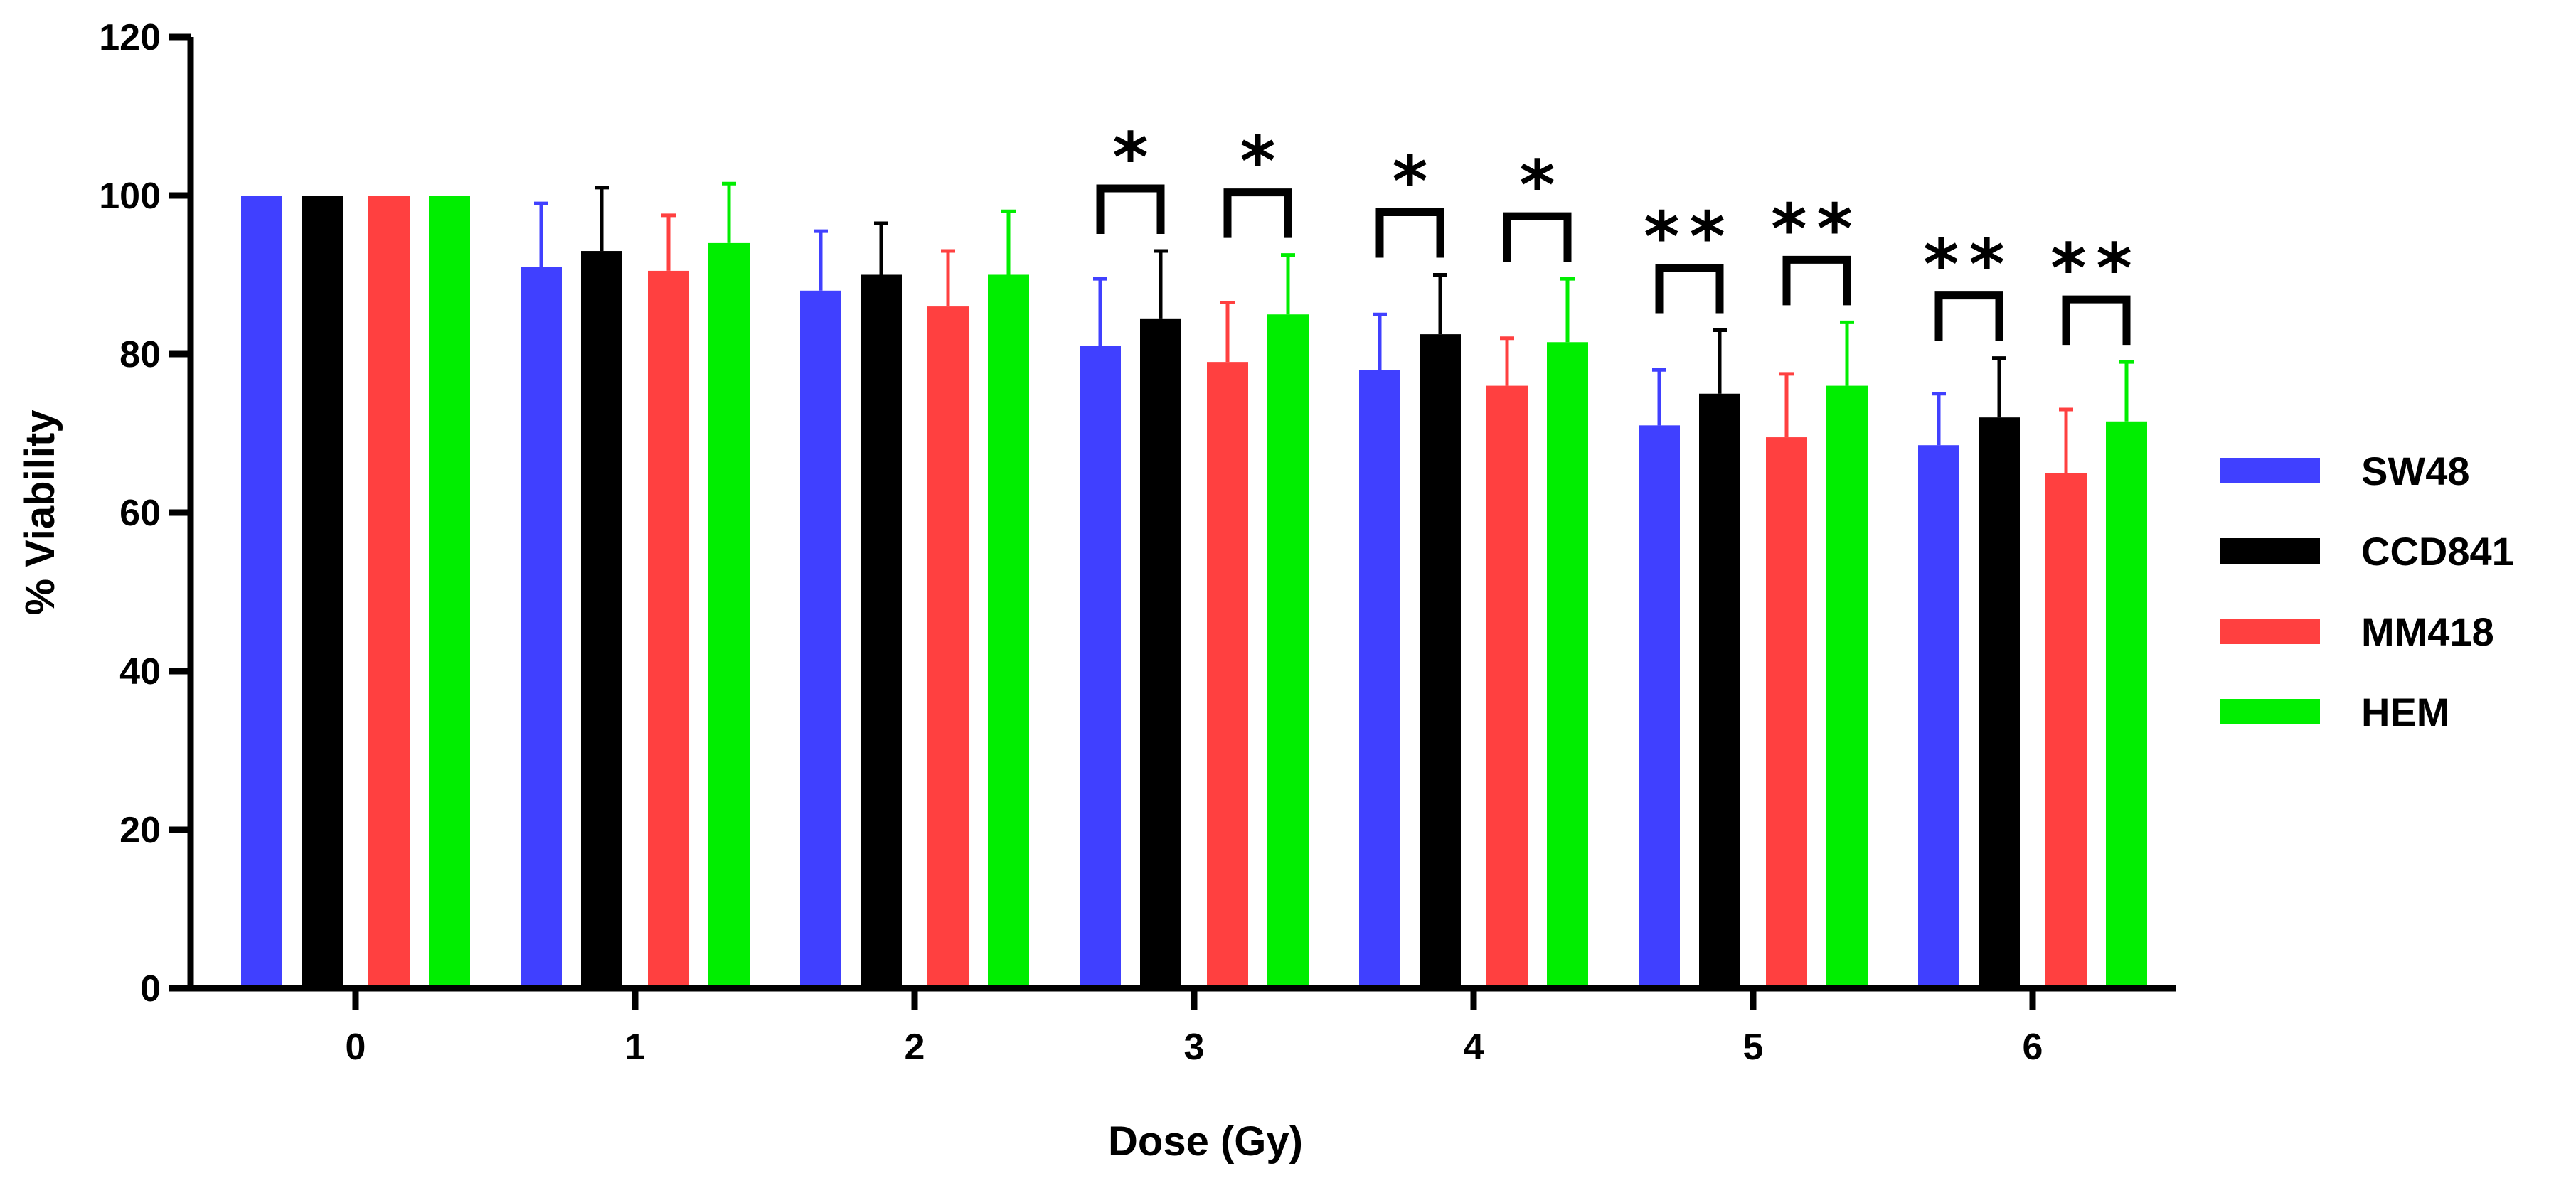 The height and width of the screenshot is (1188, 2576). I want to click on significance-bracket-dose-5-sw48-ccd841, so click(1689, 289).